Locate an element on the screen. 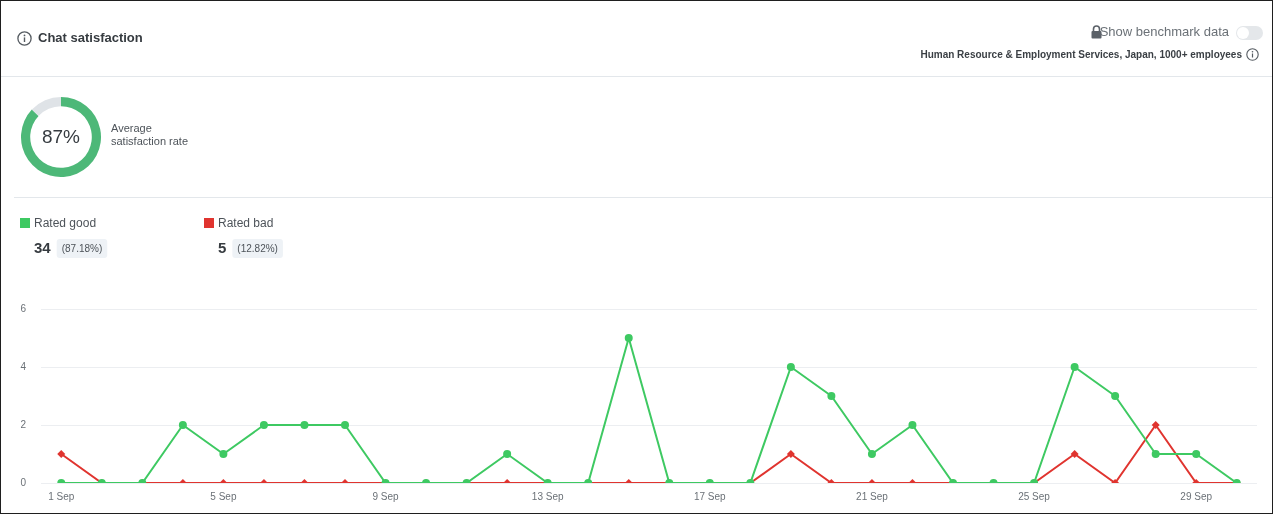  y-tick-label: 0 is located at coordinates (23, 482).